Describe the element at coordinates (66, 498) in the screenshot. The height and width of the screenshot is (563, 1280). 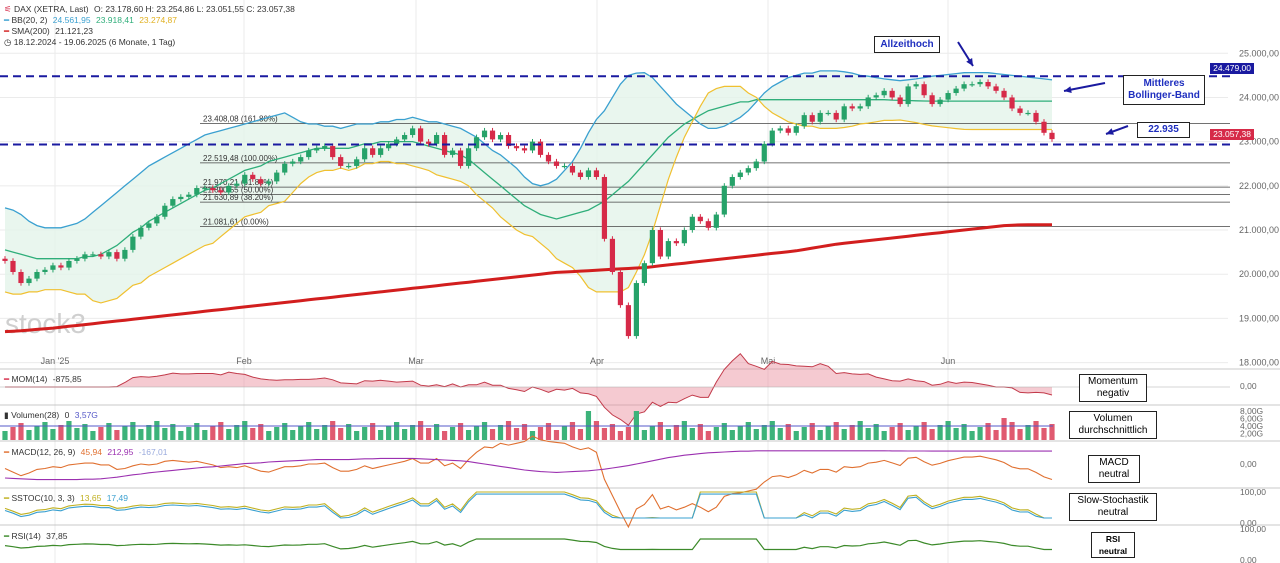
I see `stoch-header: ━ SSTOC(10, 3, 3) 13,65 17,49` at that location.